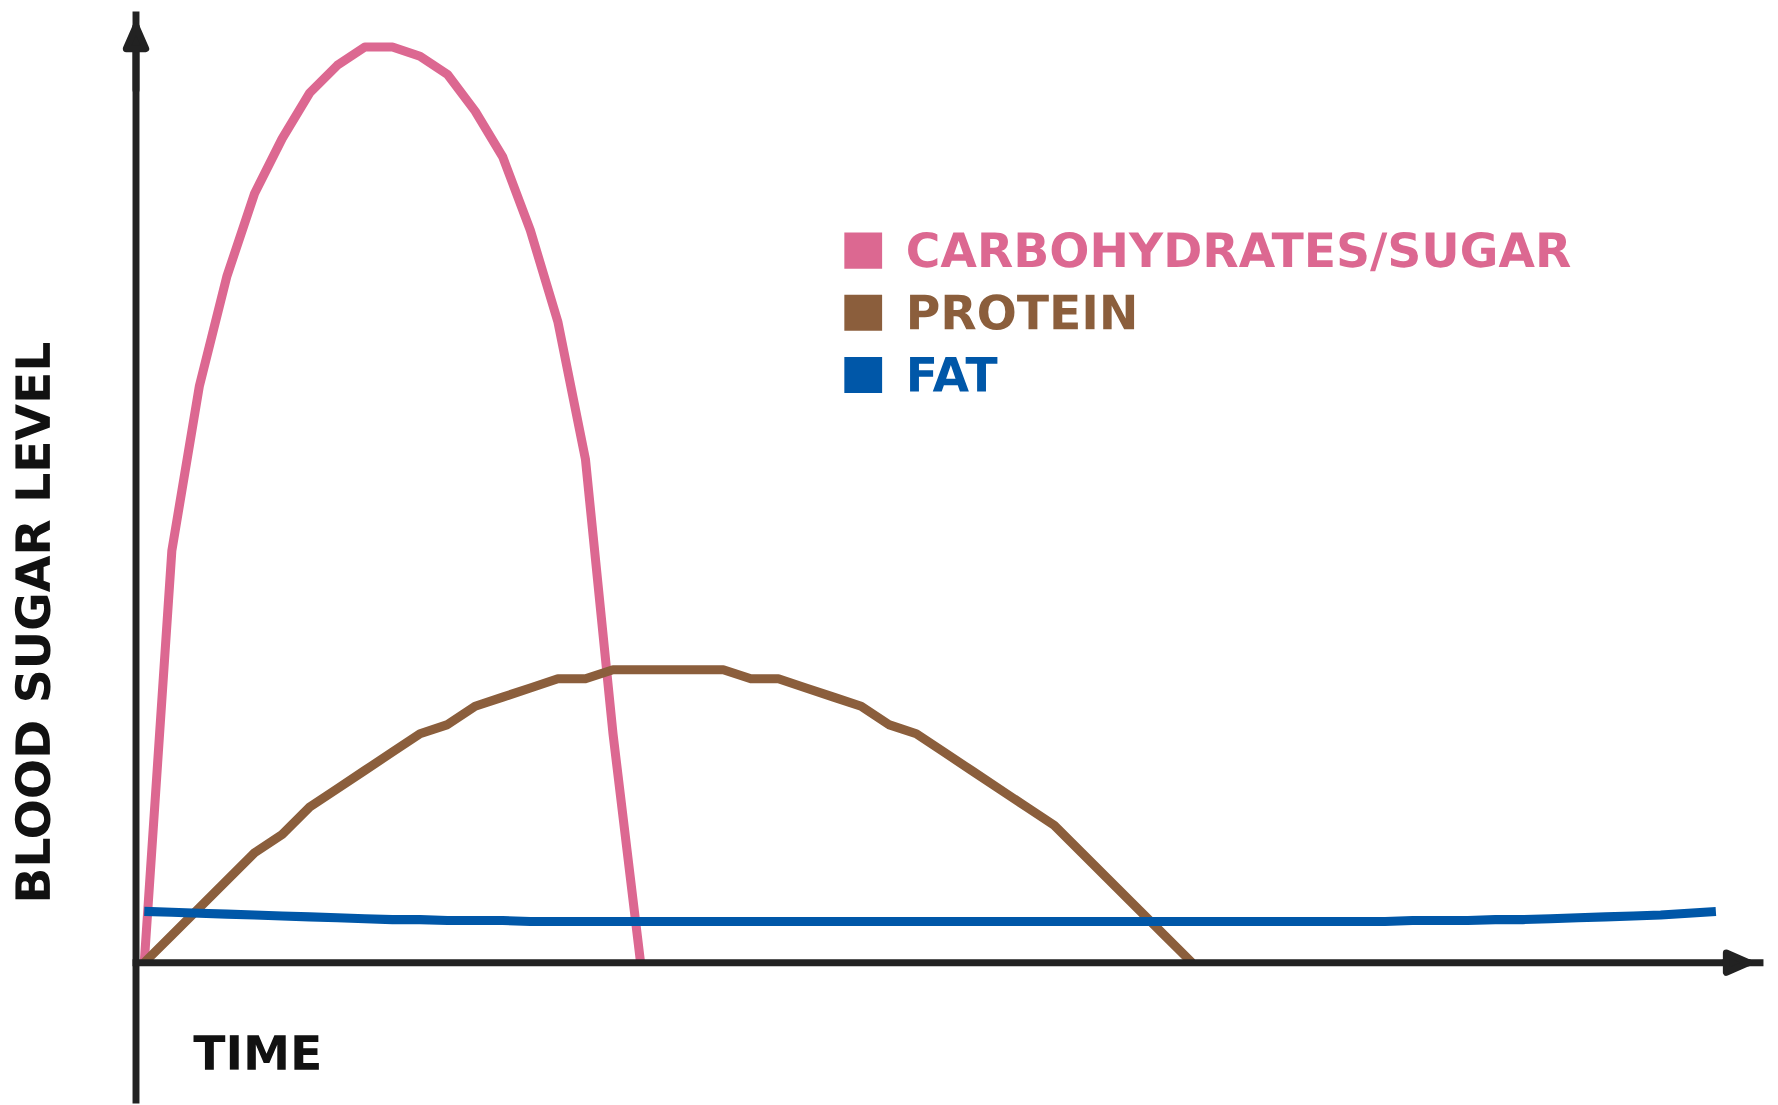 The image size is (1778, 1105). What do you see at coordinates (1022, 312) in the screenshot?
I see `legend-label: PROTEIN` at bounding box center [1022, 312].